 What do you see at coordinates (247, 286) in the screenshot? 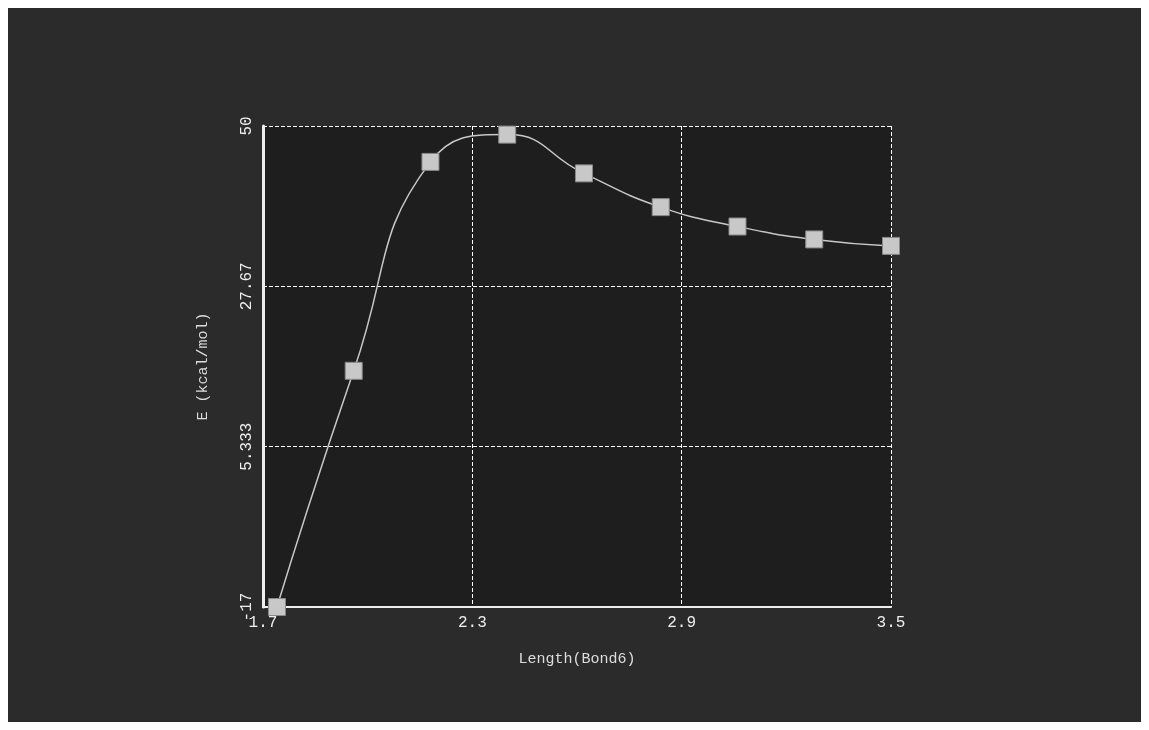
I see `y-tick-label: 27.67` at bounding box center [247, 286].